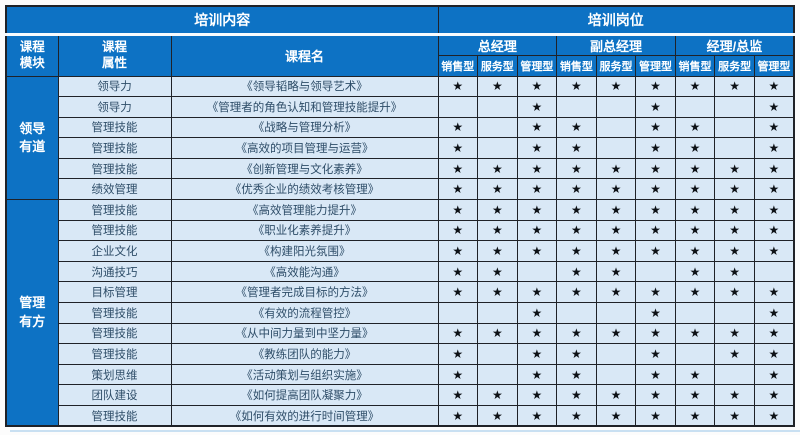  Describe the element at coordinates (114, 86) in the screenshot. I see `attribute-cell: 领导力` at that location.